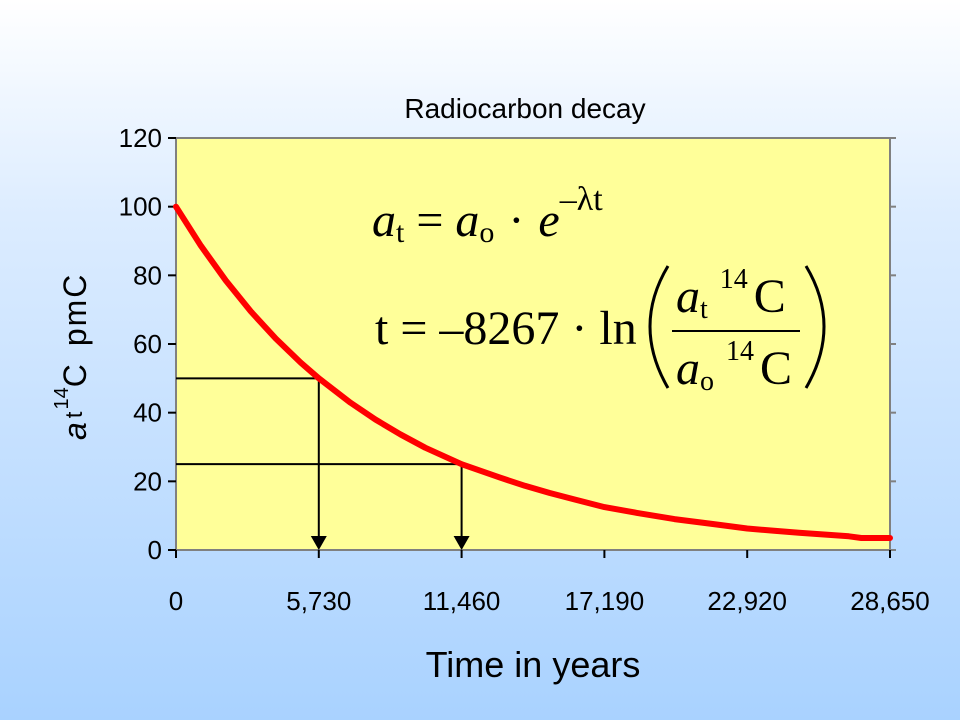  I want to click on formula1-eq: =, so click(429, 220).